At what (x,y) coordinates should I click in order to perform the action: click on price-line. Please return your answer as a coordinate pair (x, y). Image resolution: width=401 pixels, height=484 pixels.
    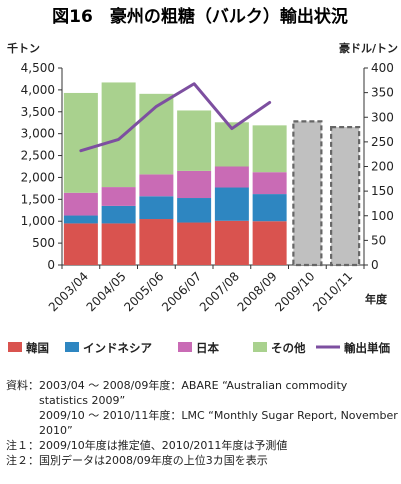
    Looking at the image, I should click on (175, 117).